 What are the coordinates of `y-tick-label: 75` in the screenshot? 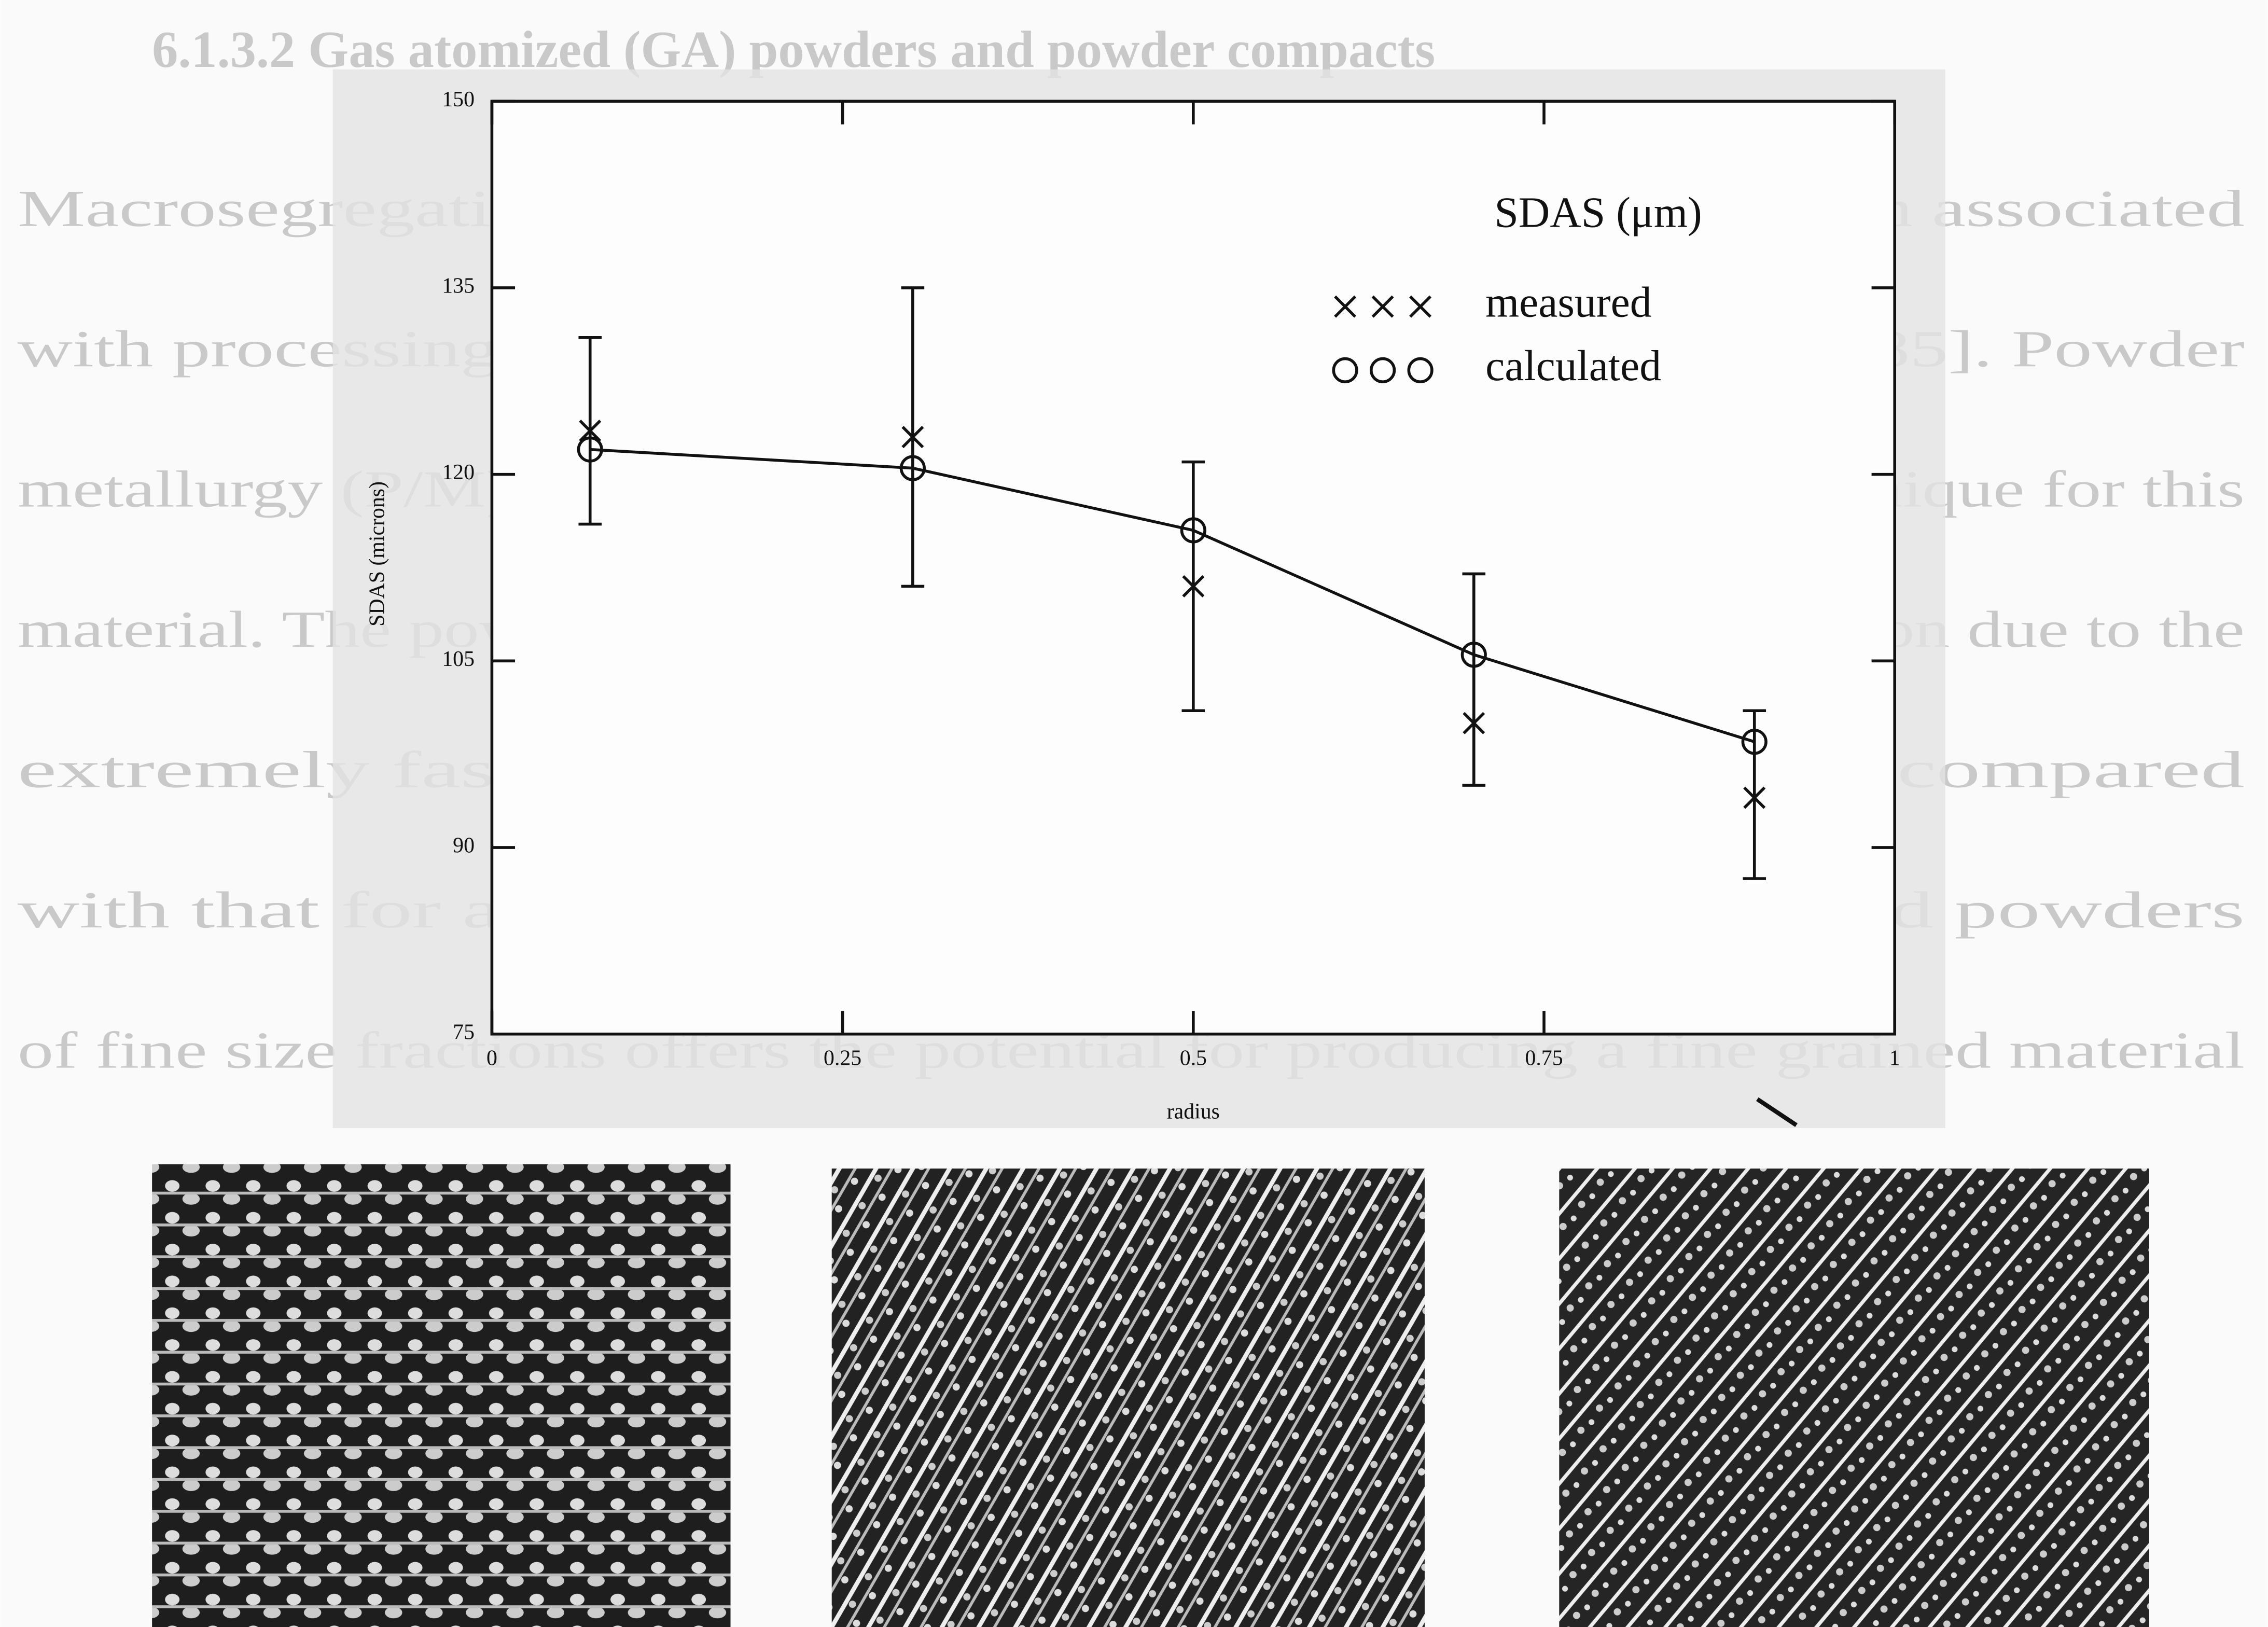 It's located at (464, 1032).